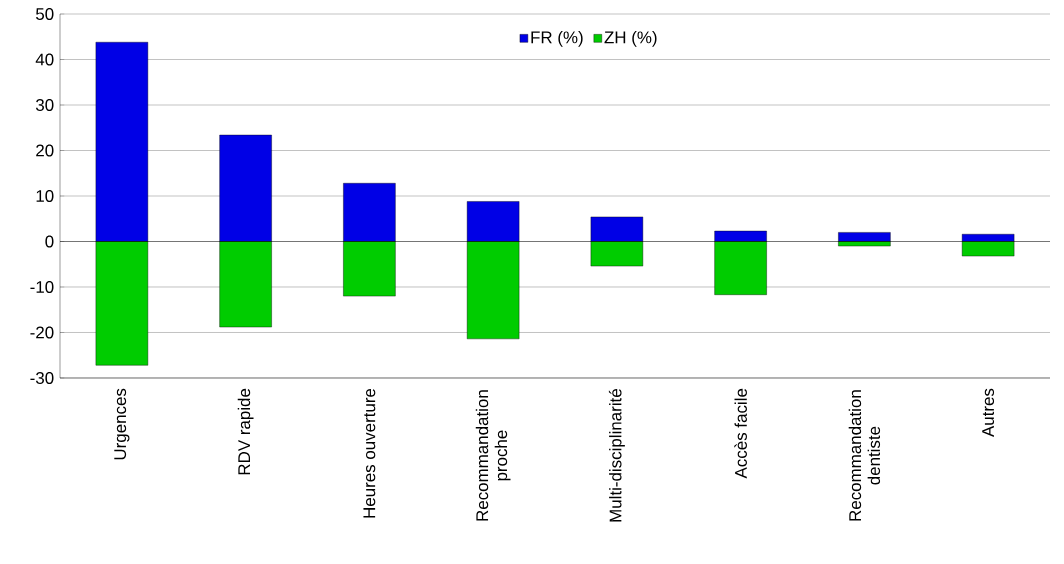 This screenshot has width=1064, height=564. What do you see at coordinates (49, 241) in the screenshot?
I see `y-tick-label: 0` at bounding box center [49, 241].